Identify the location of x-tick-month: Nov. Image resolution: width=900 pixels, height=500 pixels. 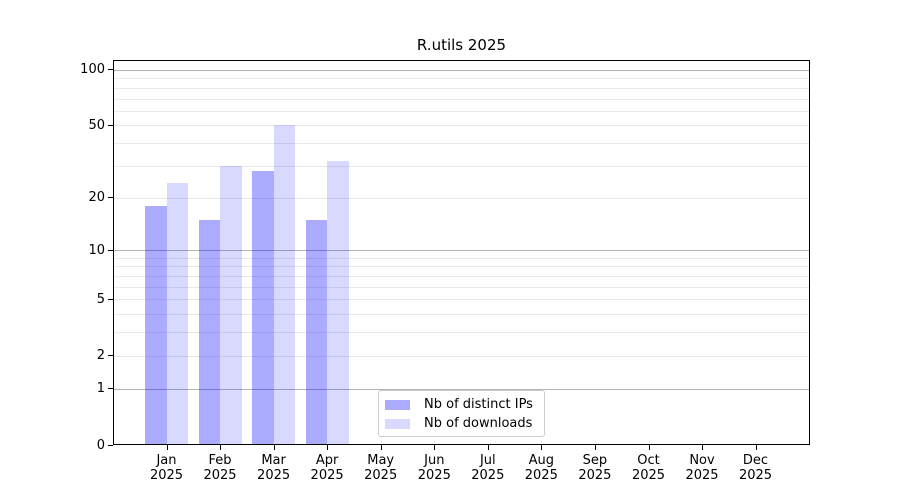
(702, 460).